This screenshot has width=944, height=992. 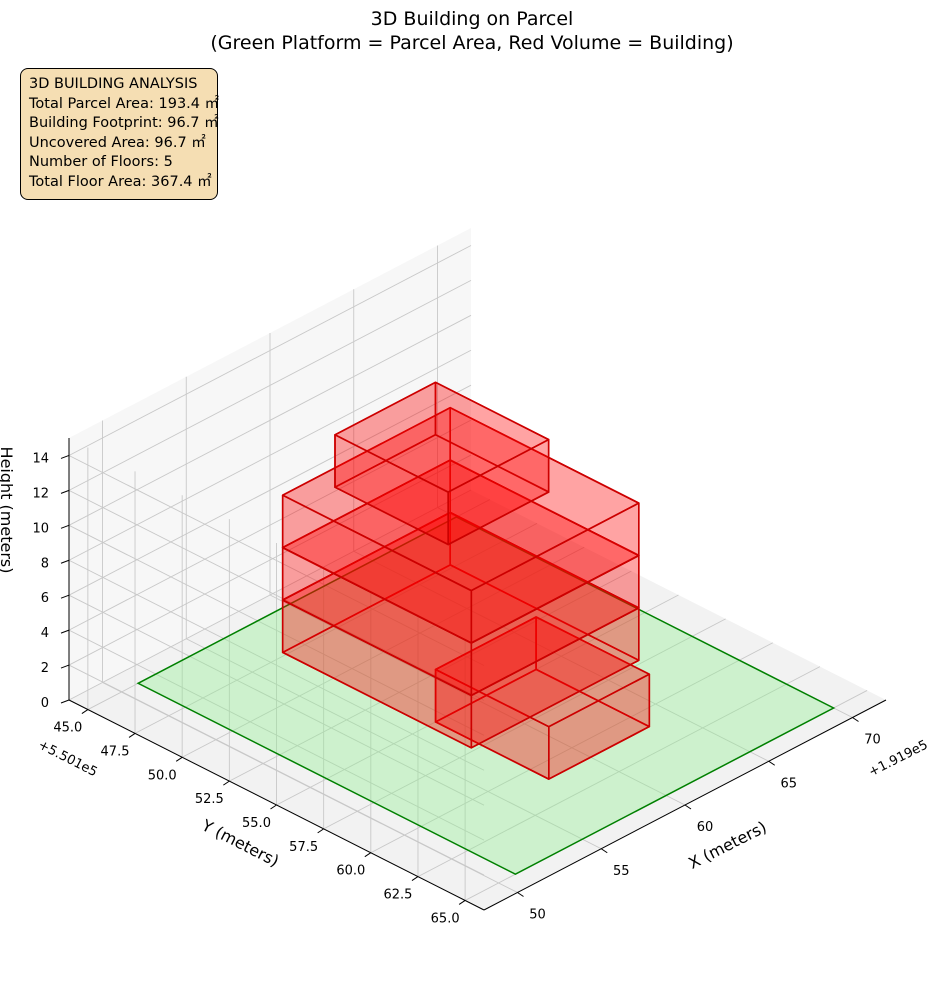 What do you see at coordinates (788, 783) in the screenshot?
I see `x-tick-label: 65` at bounding box center [788, 783].